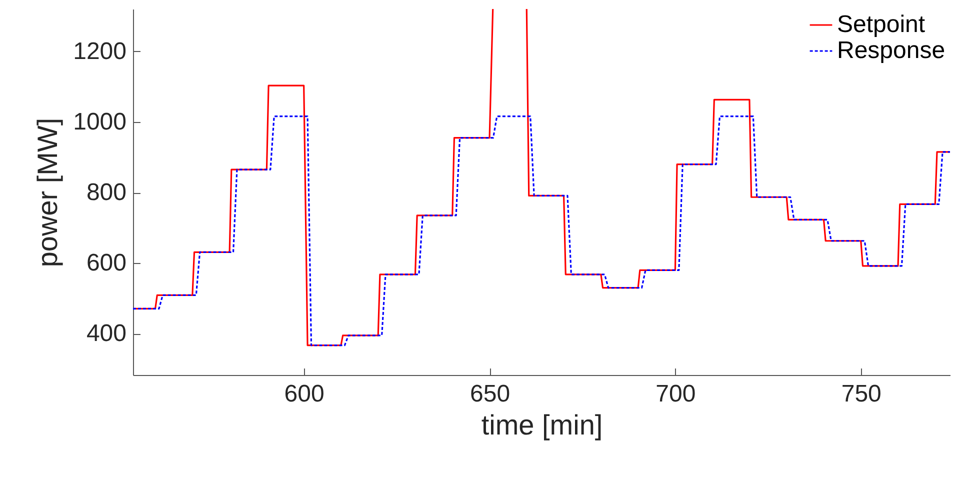 This screenshot has width=959, height=480. What do you see at coordinates (99, 51) in the screenshot?
I see `y-tick-label: 1200` at bounding box center [99, 51].